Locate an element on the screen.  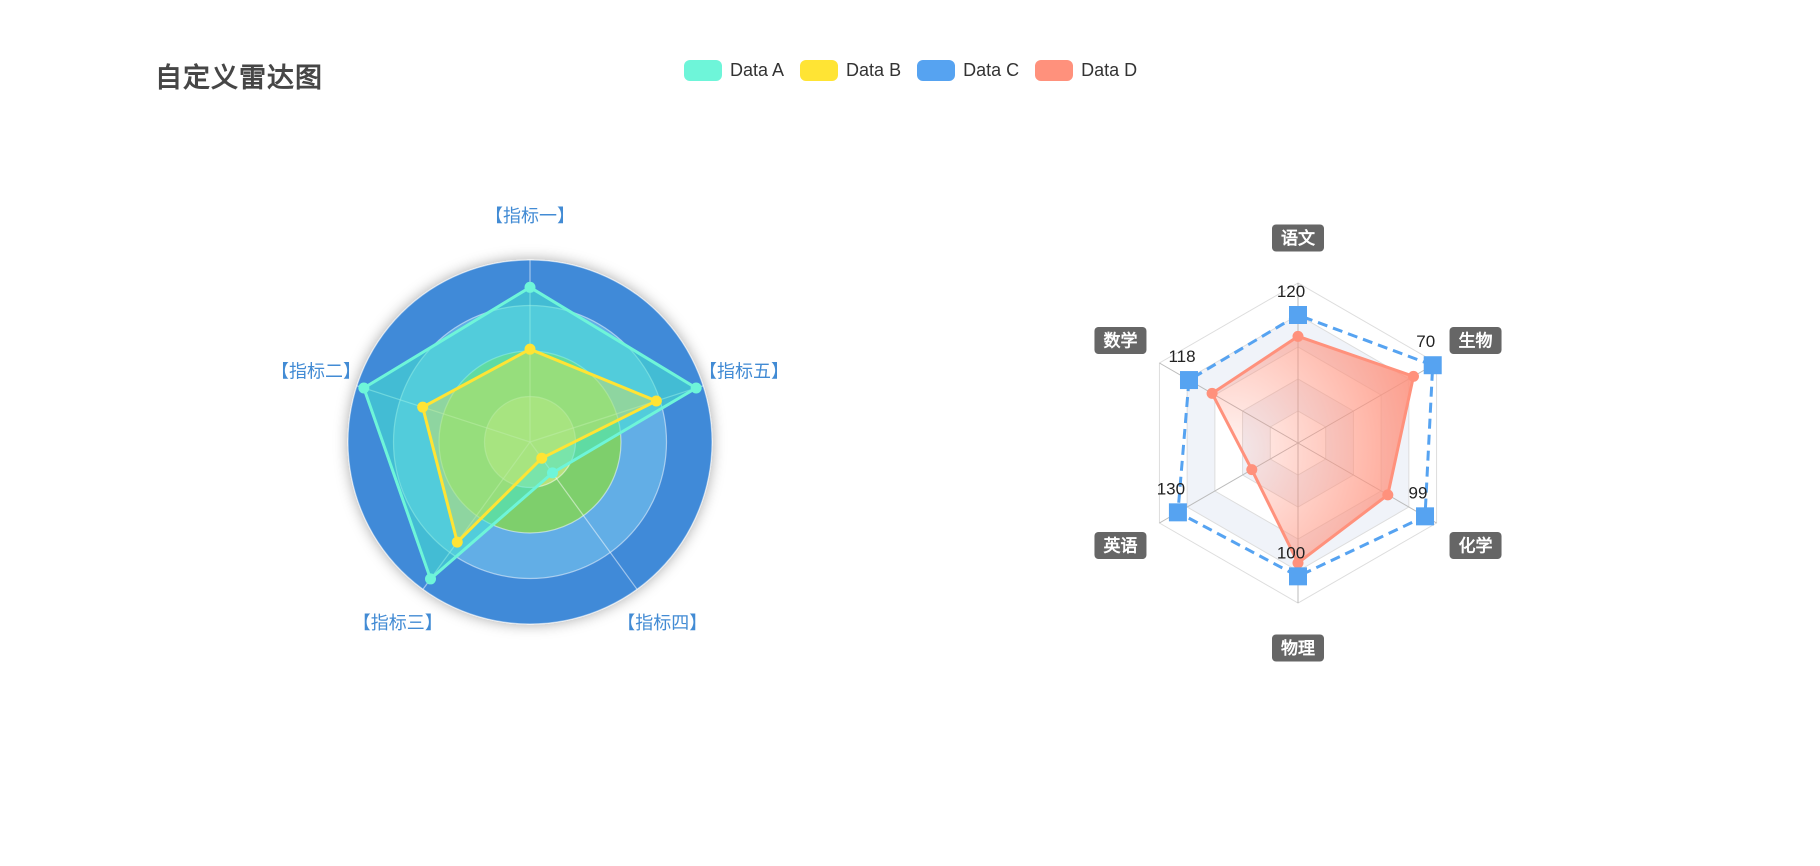
legend: Data A Data B Data C Data D is located at coordinates (918, 70).